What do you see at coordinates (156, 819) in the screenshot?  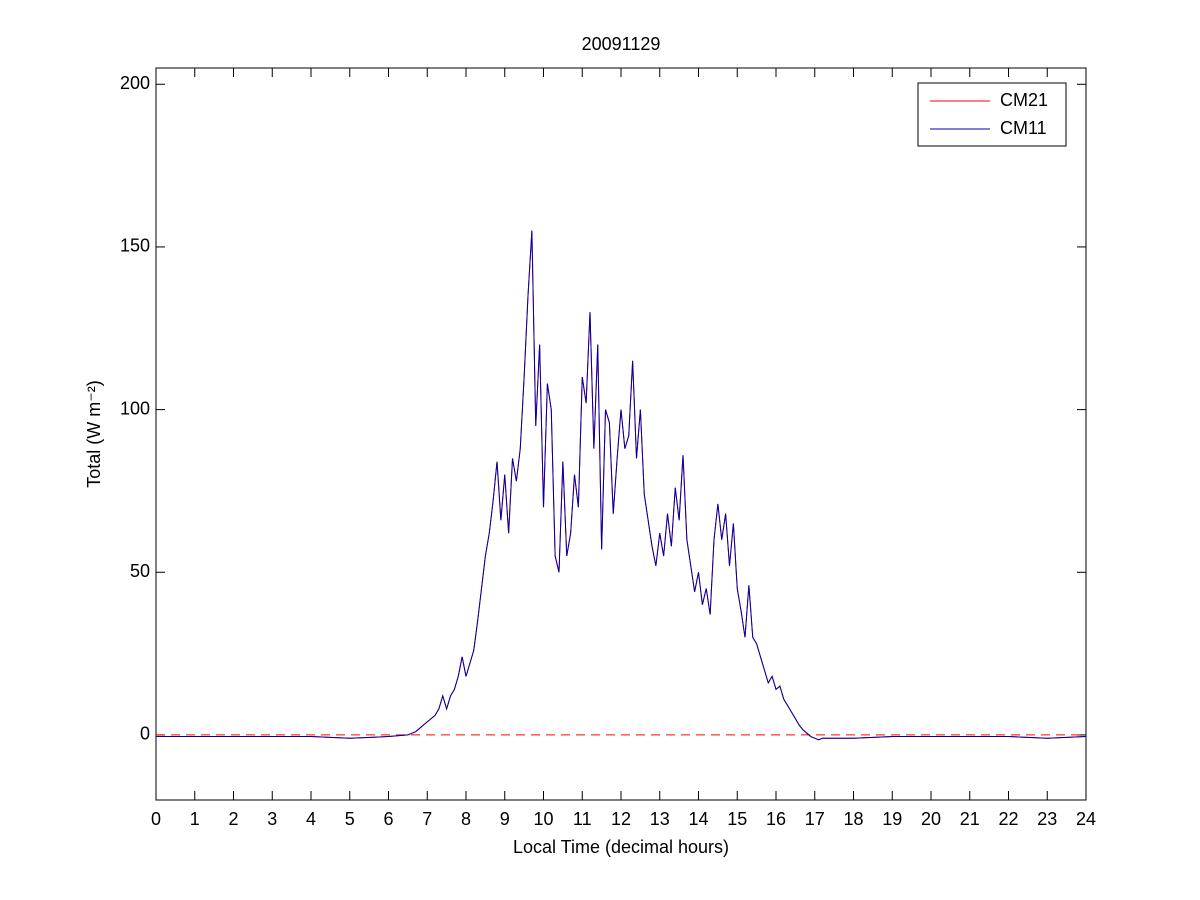 I see `x-tick-label: 0` at bounding box center [156, 819].